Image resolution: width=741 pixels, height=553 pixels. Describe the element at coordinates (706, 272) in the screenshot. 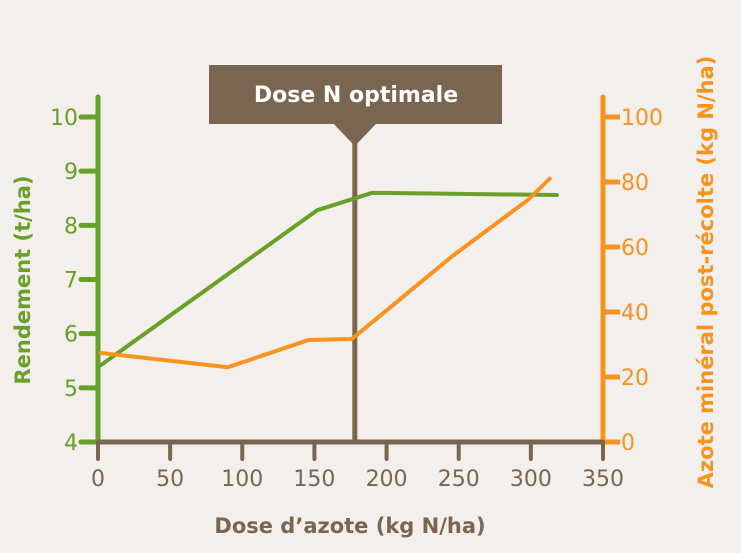

I see `y2-axis-label: Azote minéral post-récolte (kg N/ha)` at that location.